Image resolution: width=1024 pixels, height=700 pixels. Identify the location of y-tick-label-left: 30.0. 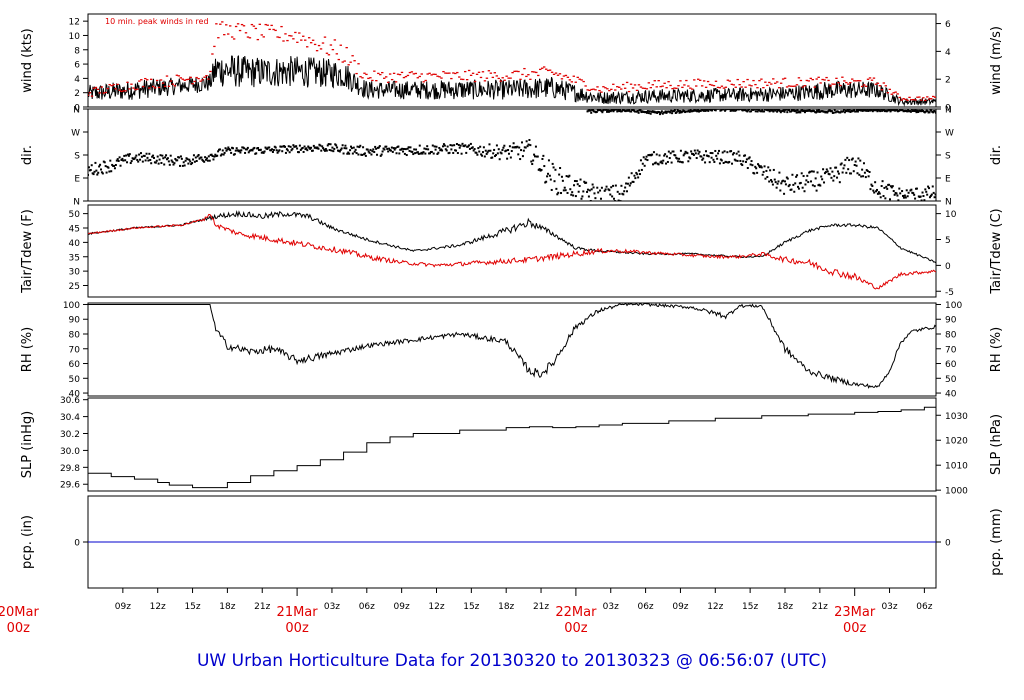
(70, 452).